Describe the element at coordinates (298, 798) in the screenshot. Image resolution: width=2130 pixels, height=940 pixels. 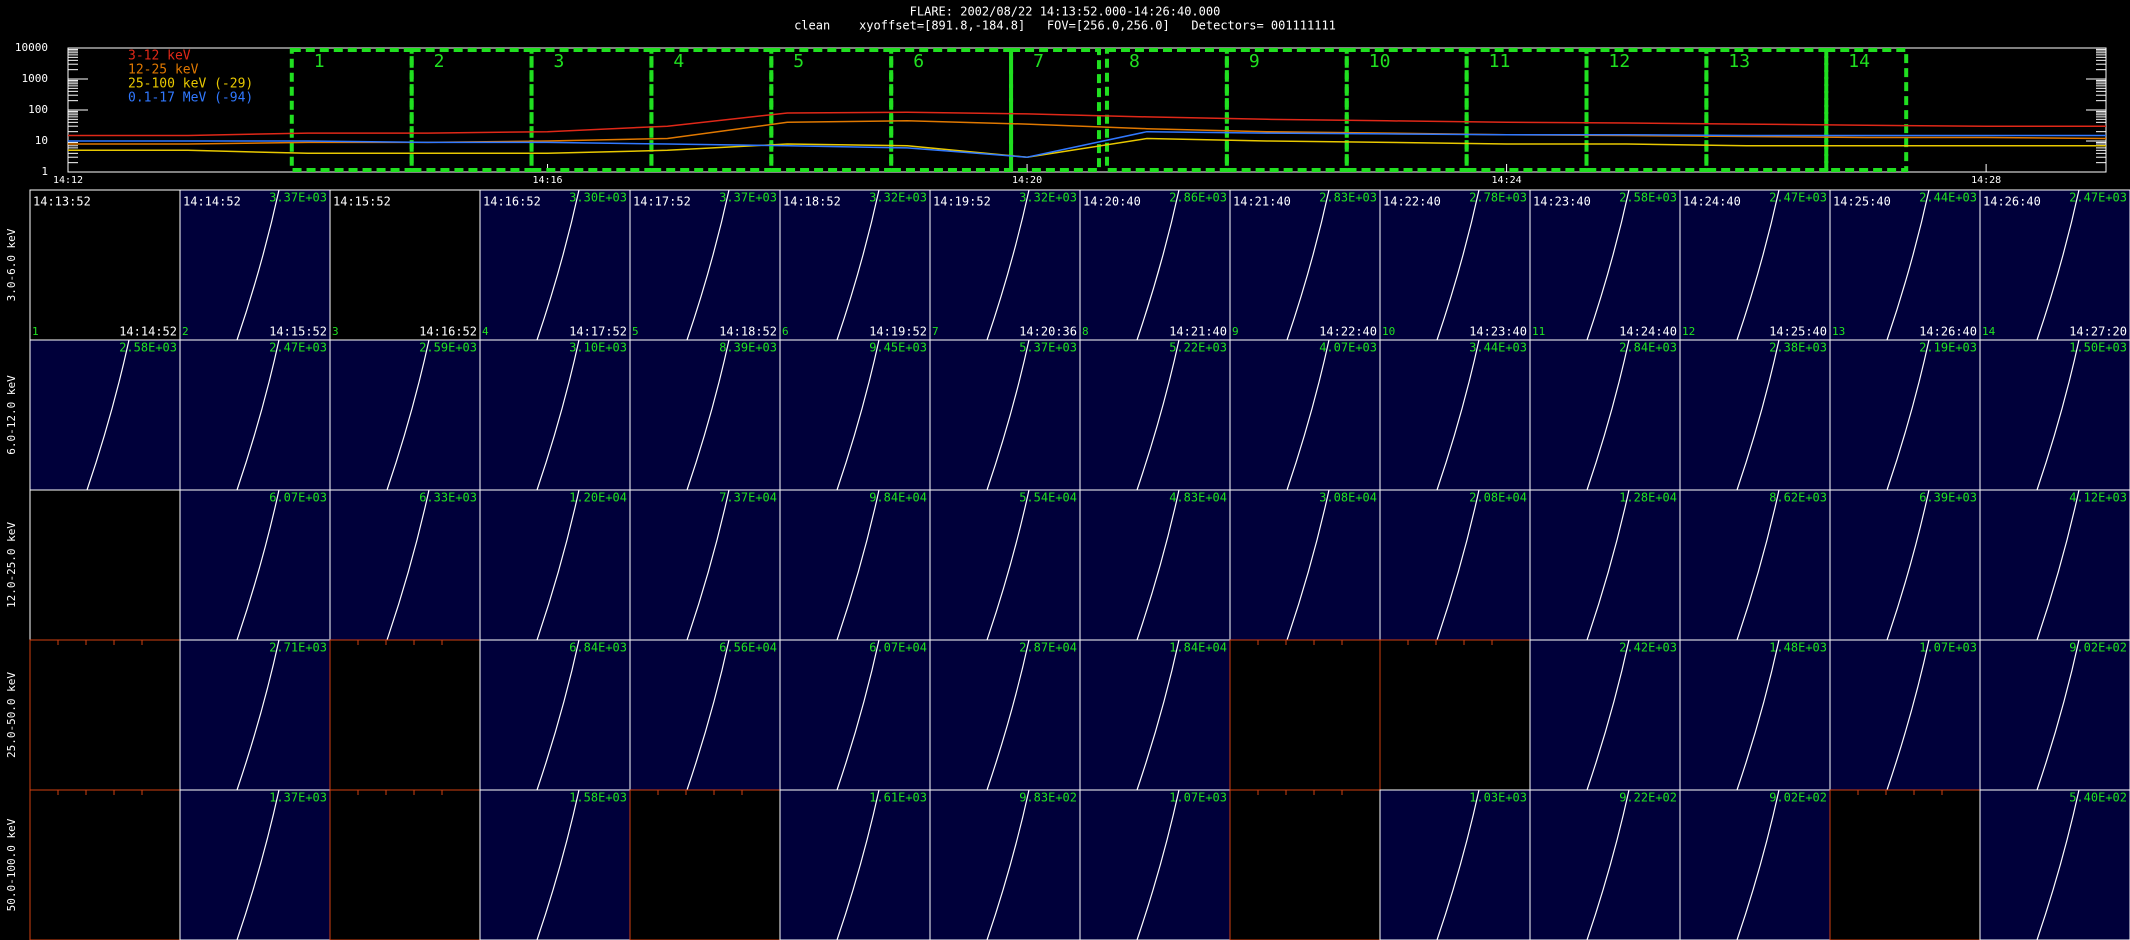
I see `max-value: 1.37E+03` at that location.